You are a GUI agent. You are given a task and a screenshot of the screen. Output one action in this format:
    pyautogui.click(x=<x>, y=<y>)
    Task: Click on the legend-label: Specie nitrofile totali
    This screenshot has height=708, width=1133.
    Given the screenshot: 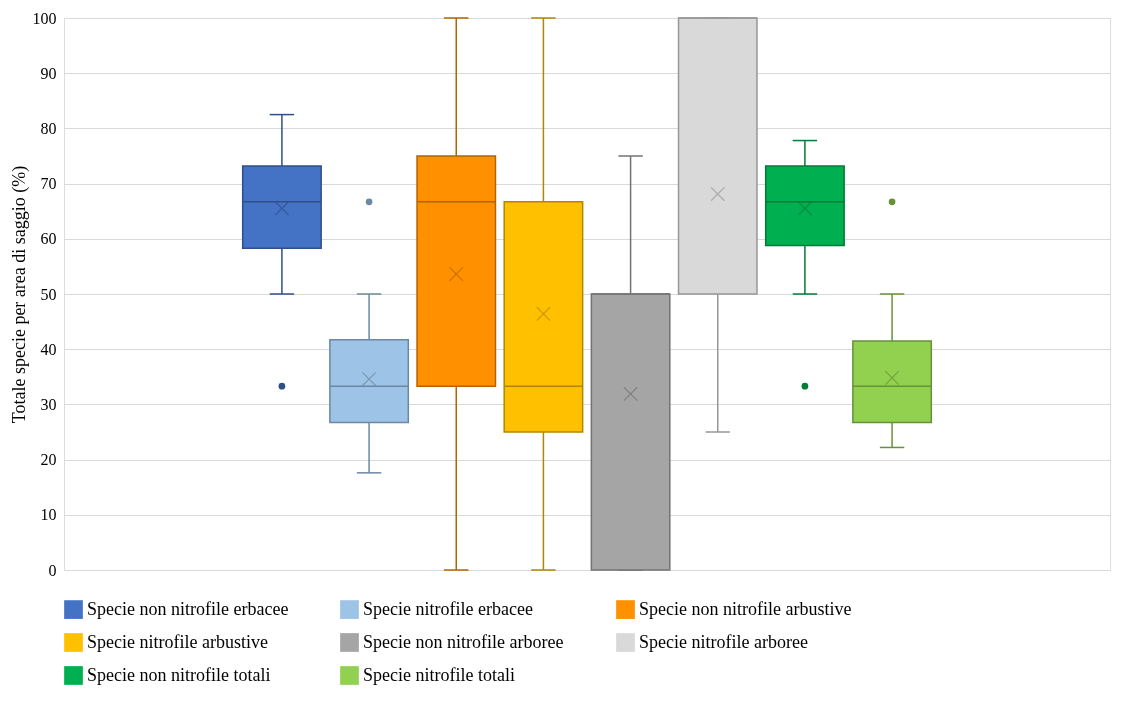 What is the action you would take?
    pyautogui.click(x=439, y=674)
    